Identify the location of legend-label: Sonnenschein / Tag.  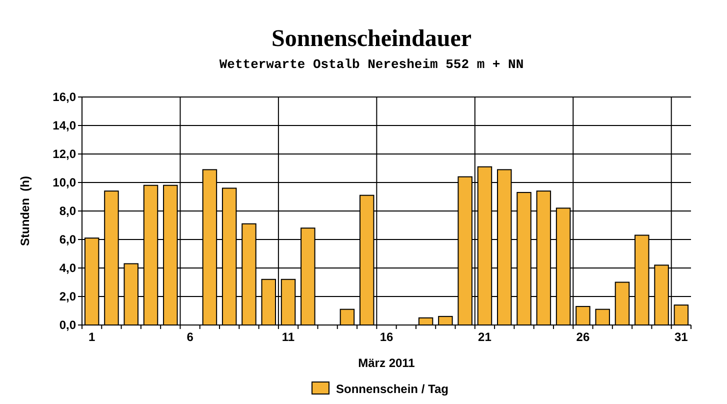
(392, 389).